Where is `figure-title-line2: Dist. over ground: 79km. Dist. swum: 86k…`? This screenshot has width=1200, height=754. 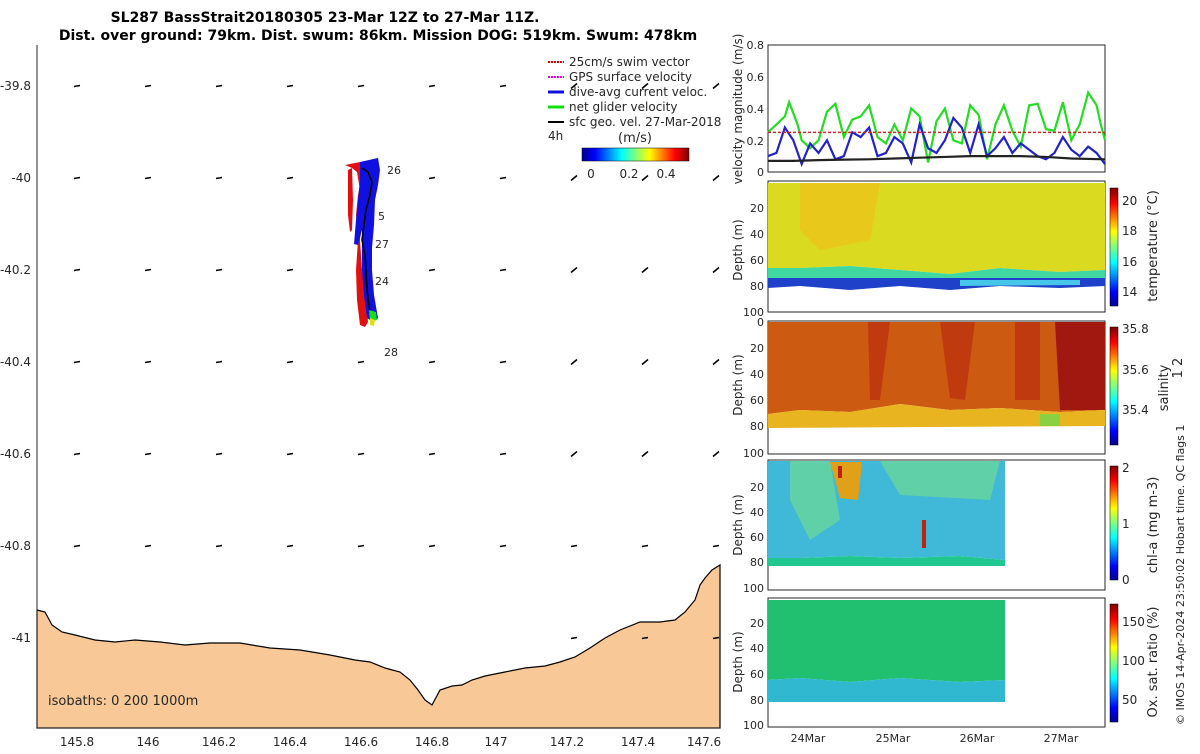 figure-title-line2: Dist. over ground: 79km. Dist. swum: 86k… is located at coordinates (378, 36).